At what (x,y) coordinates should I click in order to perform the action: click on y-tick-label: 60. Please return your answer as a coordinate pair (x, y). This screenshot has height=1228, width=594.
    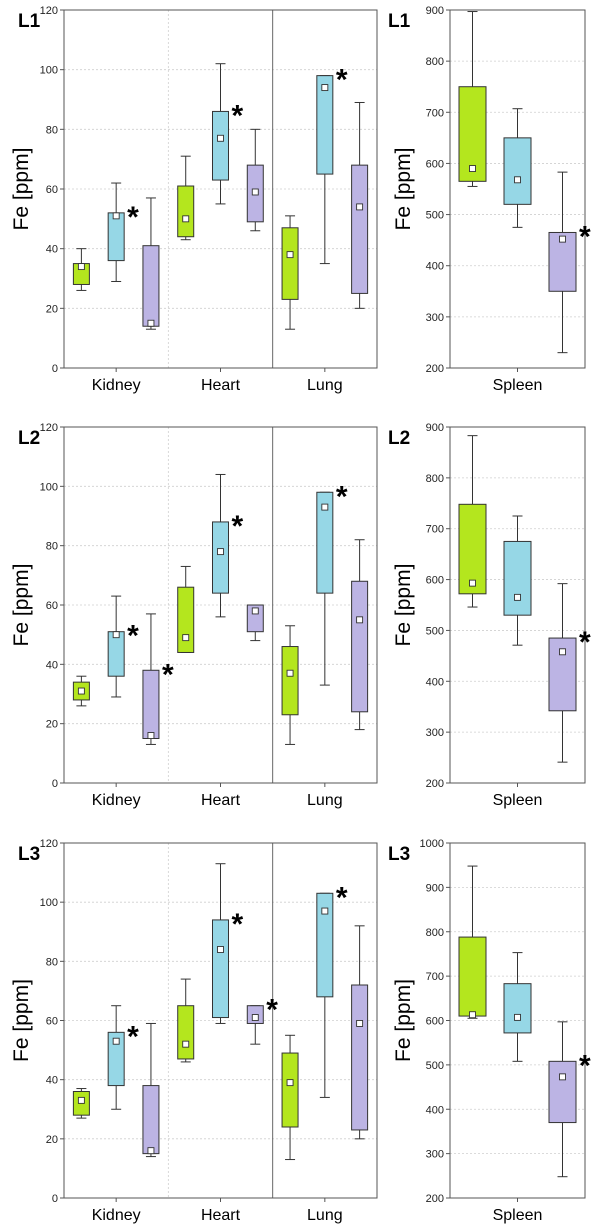
    Looking at the image, I should click on (52, 1022).